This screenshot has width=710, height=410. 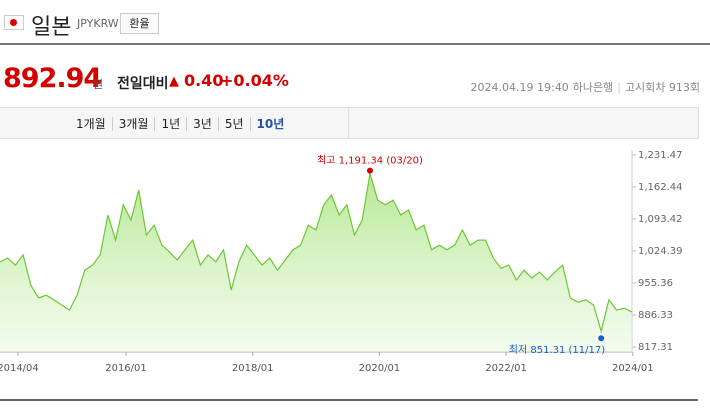 What do you see at coordinates (519, 87) in the screenshot?
I see `datetime: 2024.04.19 19:40` at bounding box center [519, 87].